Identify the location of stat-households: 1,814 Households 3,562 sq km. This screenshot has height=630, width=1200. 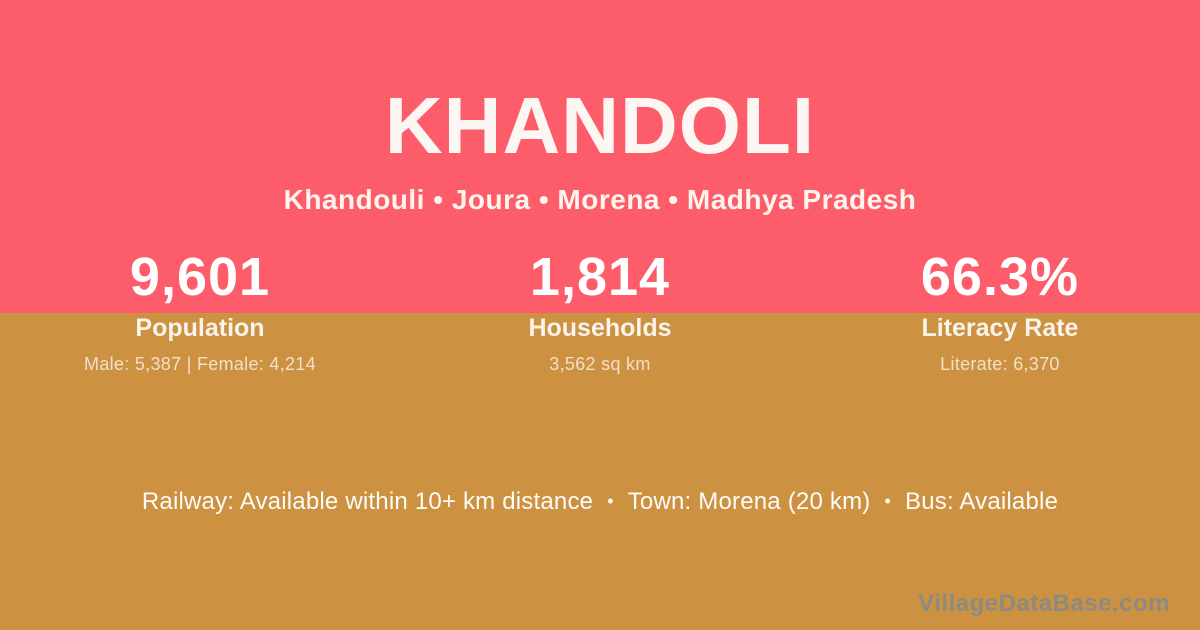
(600, 311).